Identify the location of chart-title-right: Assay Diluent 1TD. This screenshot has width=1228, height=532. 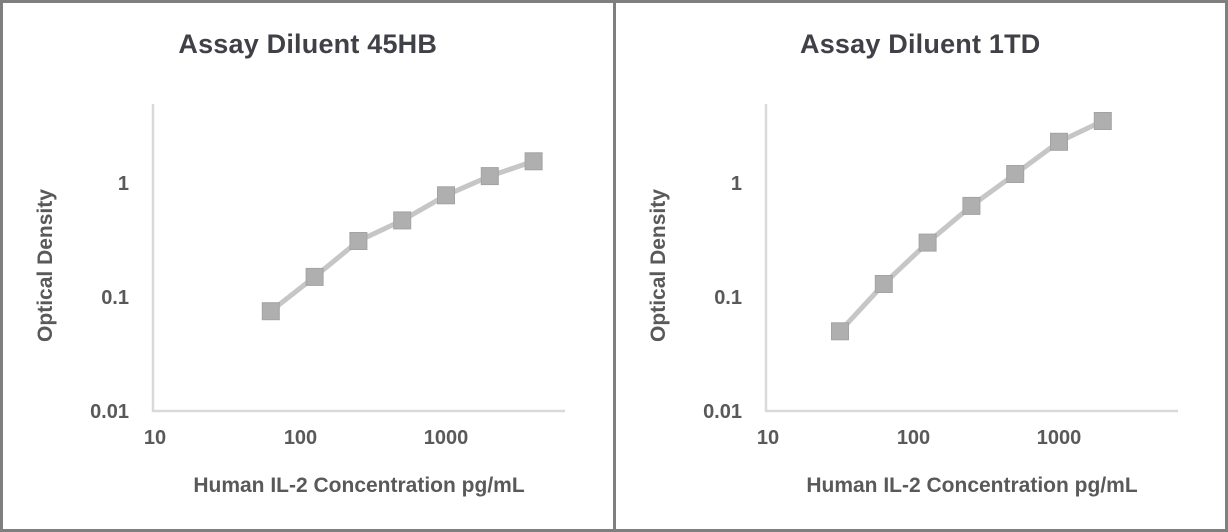
(920, 44).